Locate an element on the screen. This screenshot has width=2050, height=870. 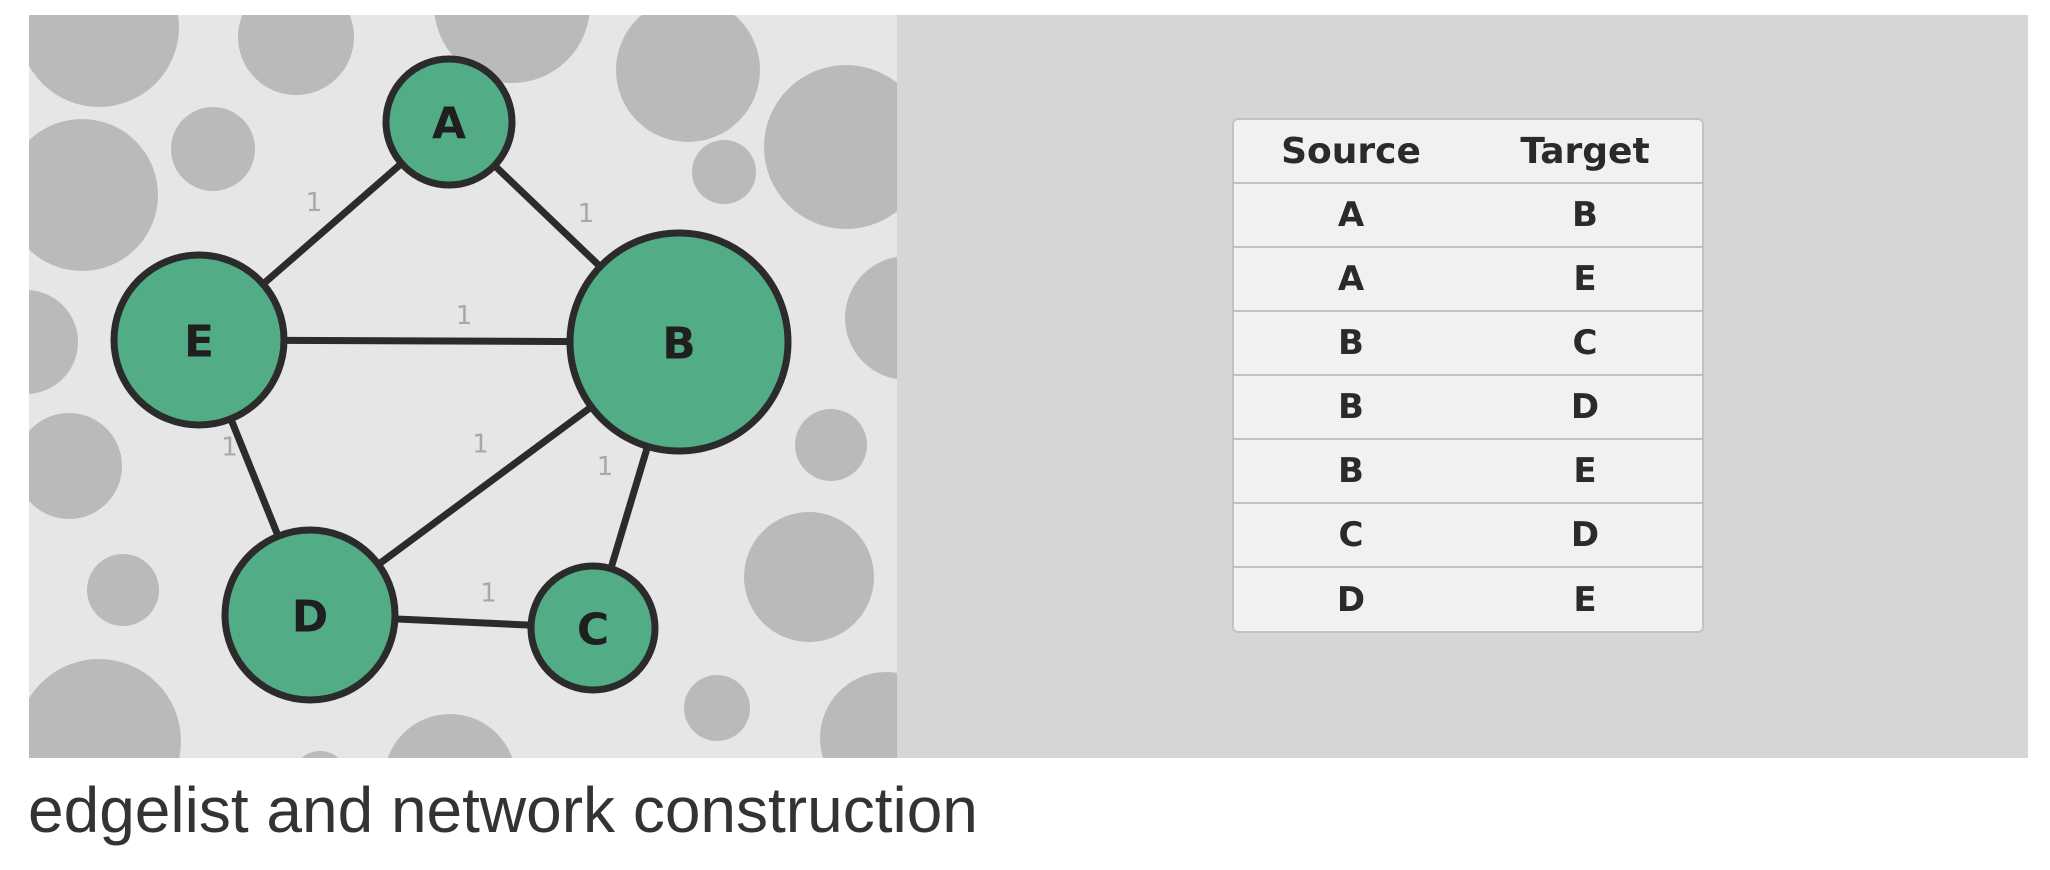
header-target: Target is located at coordinates (1585, 151).